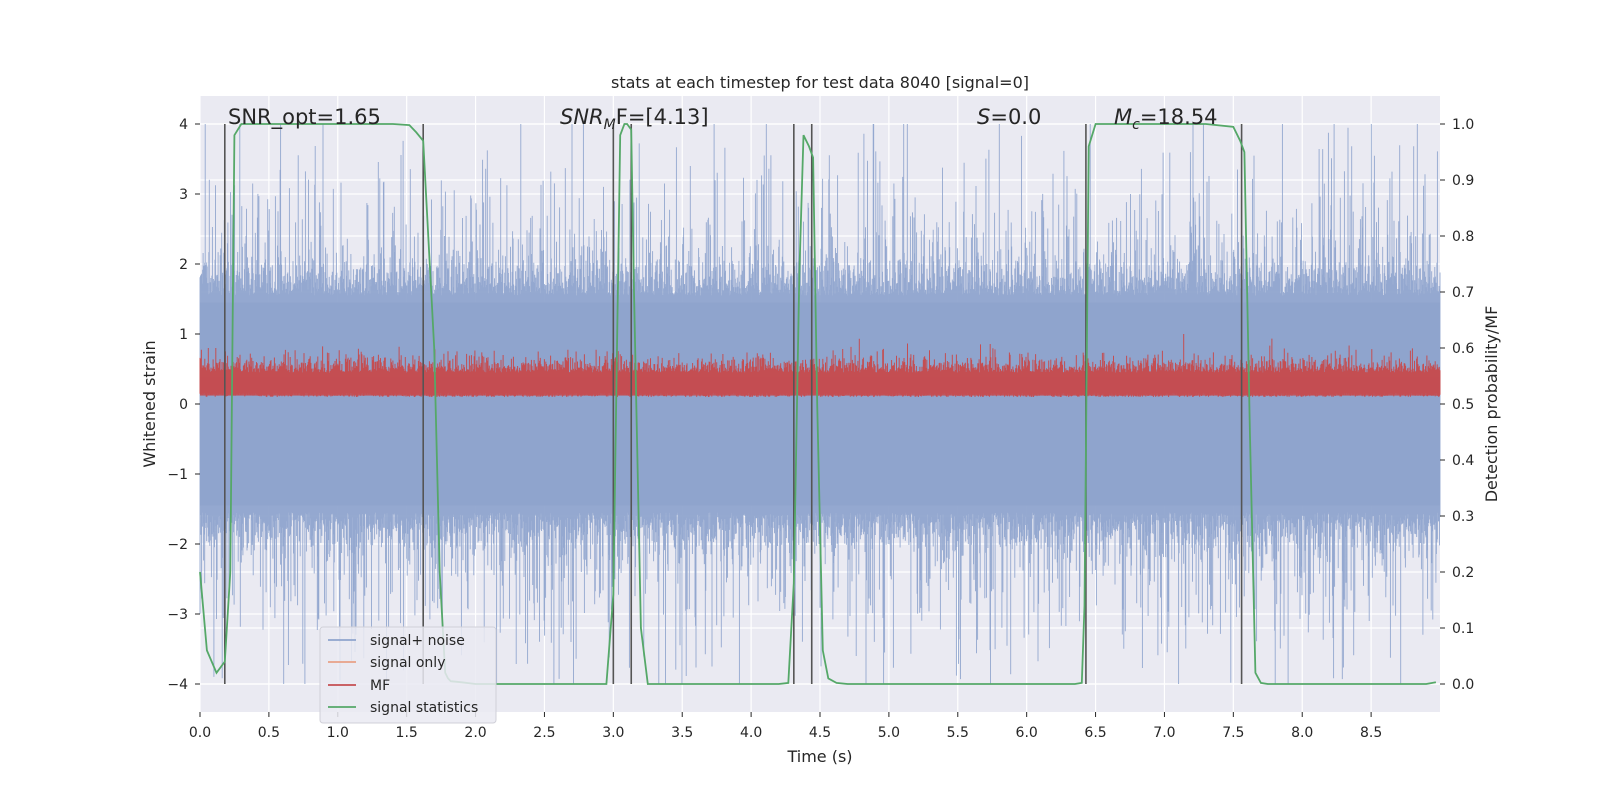 Image resolution: width=1600 pixels, height=800 pixels. What do you see at coordinates (1136, 125) in the screenshot?
I see `annotation-mc-sub: c` at bounding box center [1136, 125].